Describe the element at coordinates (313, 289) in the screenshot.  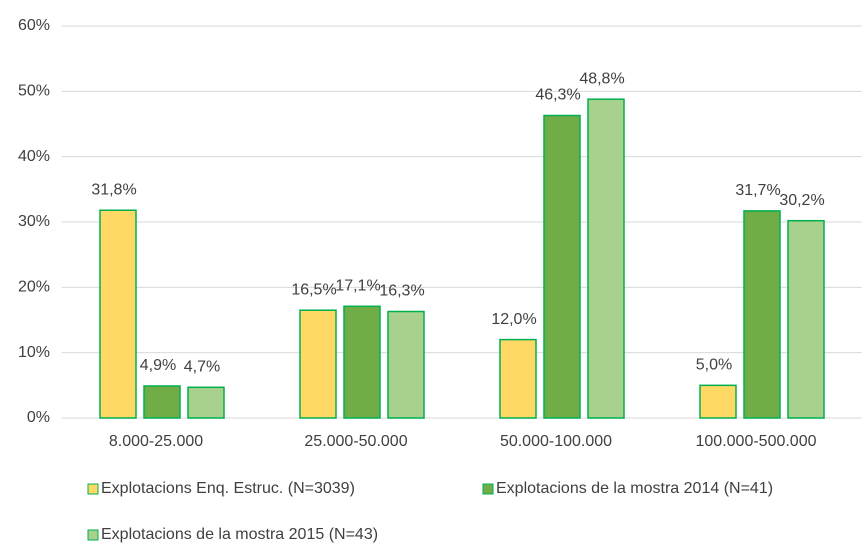
I see `value-label: 16,5%` at that location.